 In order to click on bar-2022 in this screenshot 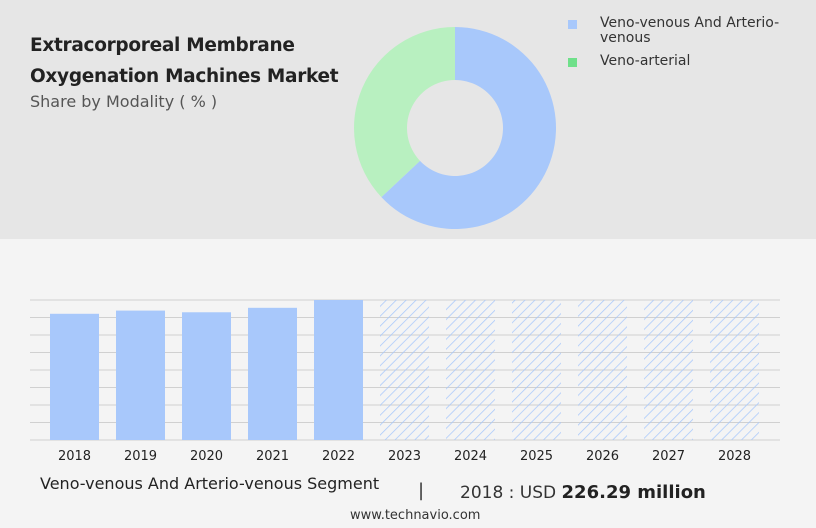, I will do `click(338, 370)`.